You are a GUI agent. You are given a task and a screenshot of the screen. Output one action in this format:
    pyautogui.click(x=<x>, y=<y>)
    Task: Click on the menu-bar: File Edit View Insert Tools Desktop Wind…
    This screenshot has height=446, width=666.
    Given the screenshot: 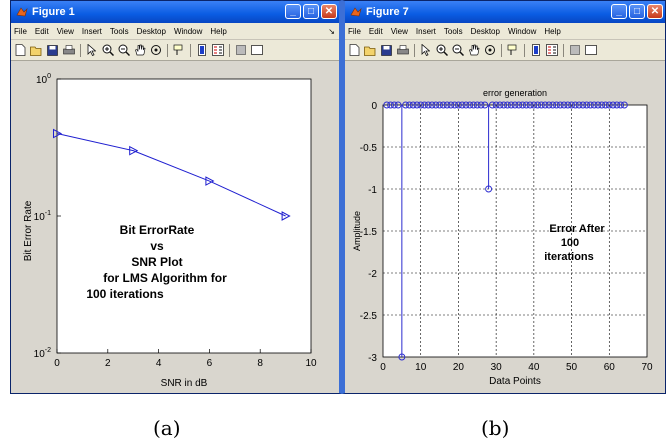 What is the action you would take?
    pyautogui.click(x=505, y=31)
    